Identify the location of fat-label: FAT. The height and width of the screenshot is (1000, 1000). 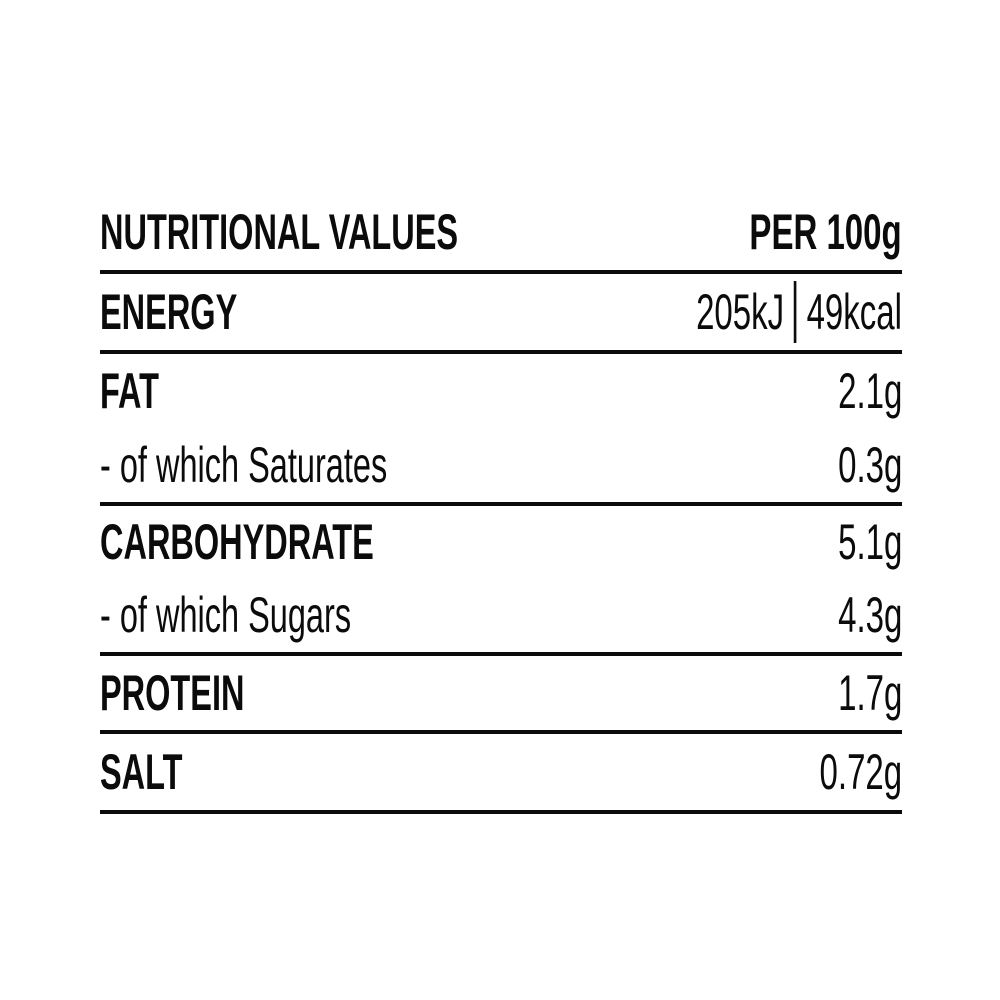
(129, 390).